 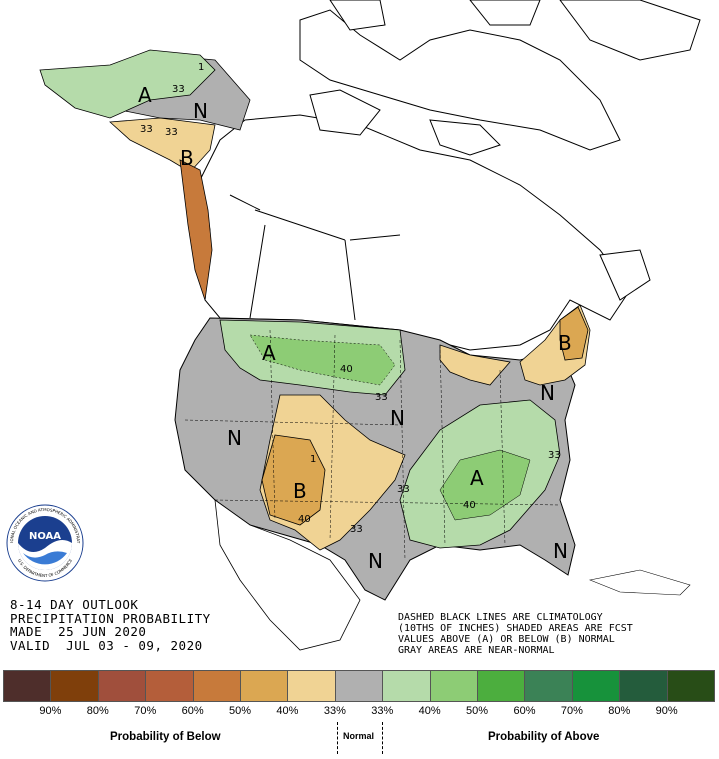 I want to click on label-b-northeast: B, so click(x=565, y=343).